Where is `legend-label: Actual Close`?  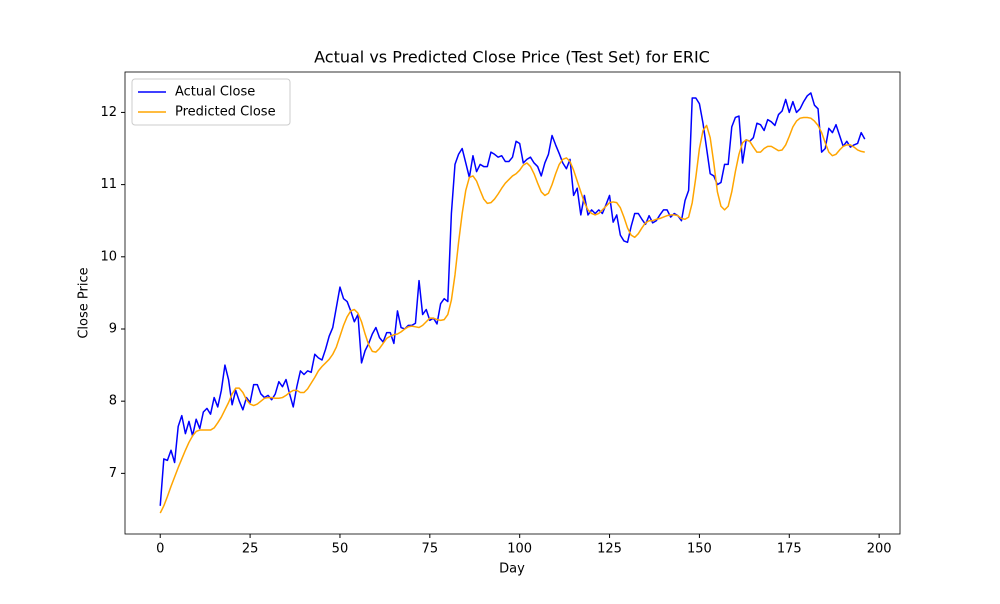 legend-label: Actual Close is located at coordinates (215, 92).